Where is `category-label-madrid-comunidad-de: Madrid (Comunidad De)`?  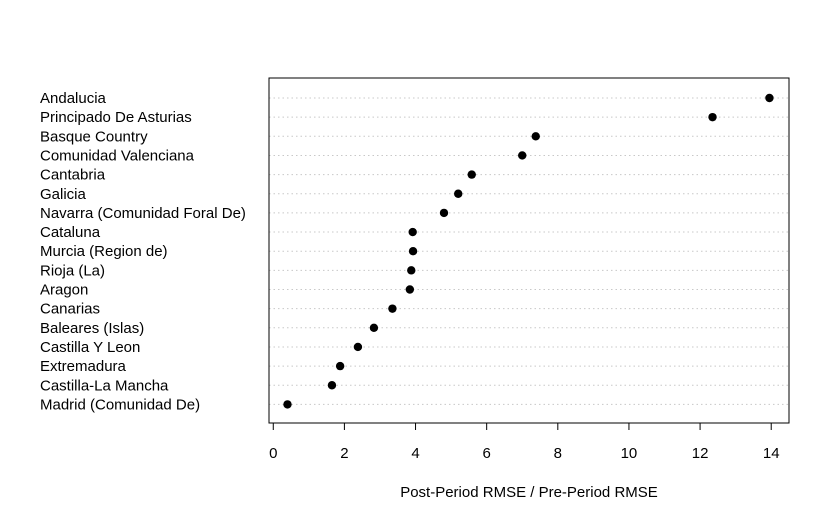 category-label-madrid-comunidad-de: Madrid (Comunidad De) is located at coordinates (120, 404).